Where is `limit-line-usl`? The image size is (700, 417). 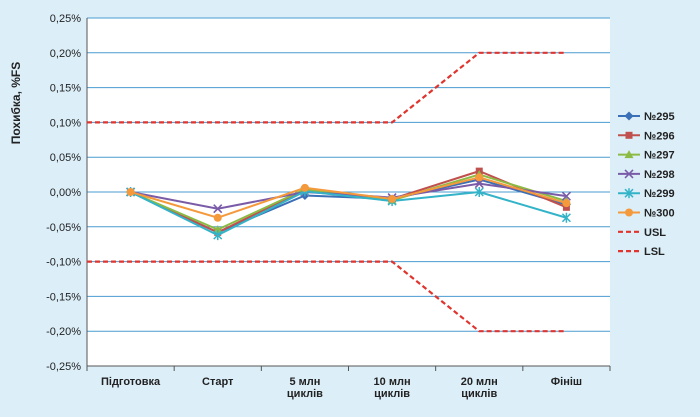
limit-line-usl is located at coordinates (327, 87).